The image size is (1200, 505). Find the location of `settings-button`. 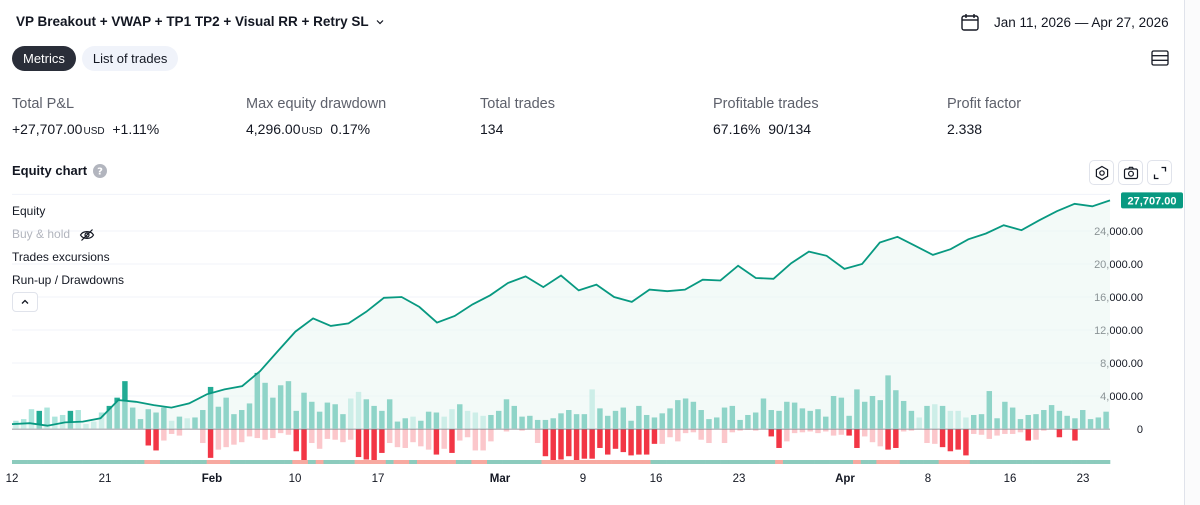

settings-button is located at coordinates (1101, 172).